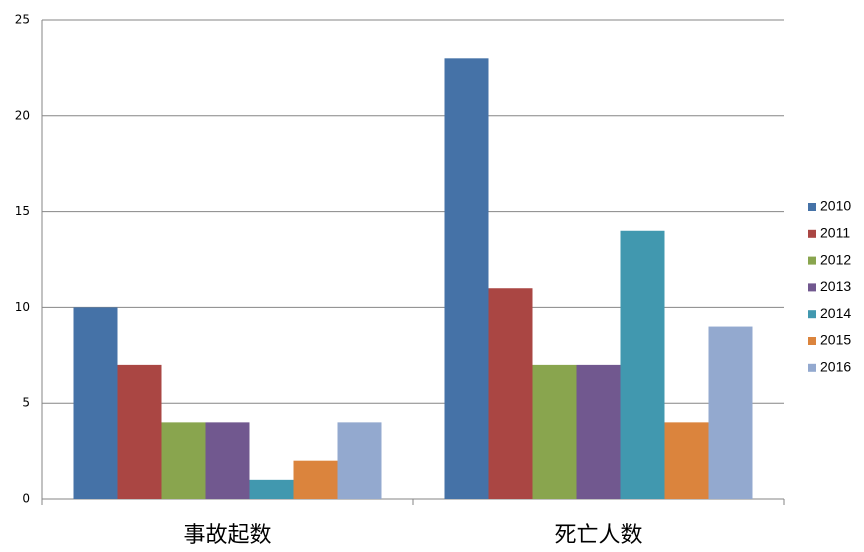 The image size is (864, 552). What do you see at coordinates (598, 535) in the screenshot?
I see `x-tick-label: 死亡人数` at bounding box center [598, 535].